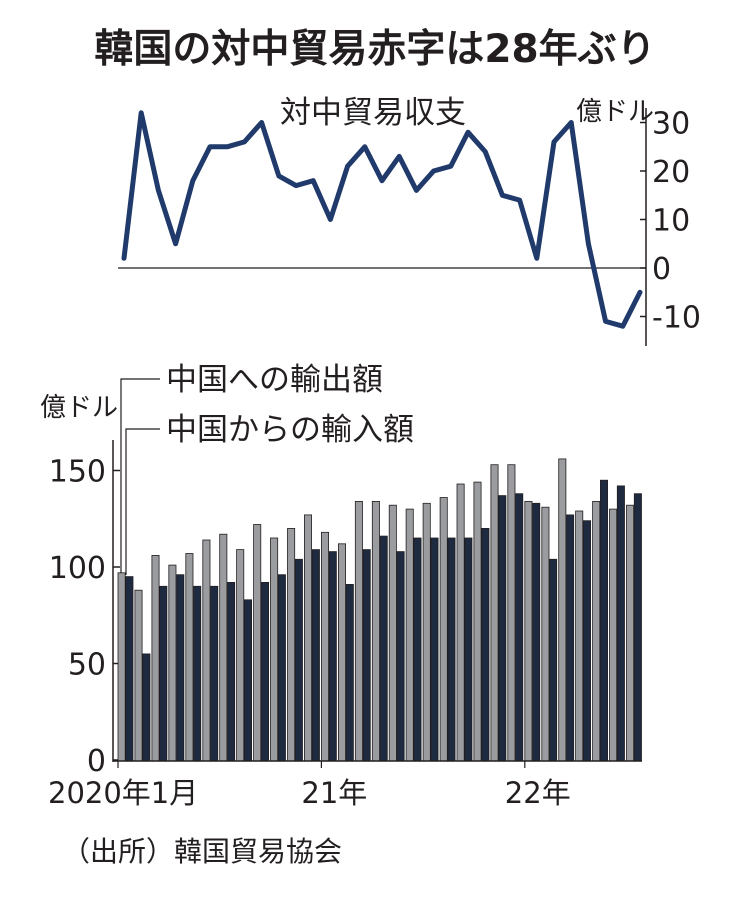 This screenshot has width=750, height=898. I want to click on legend-export: 中国への輸出額, so click(274, 380).